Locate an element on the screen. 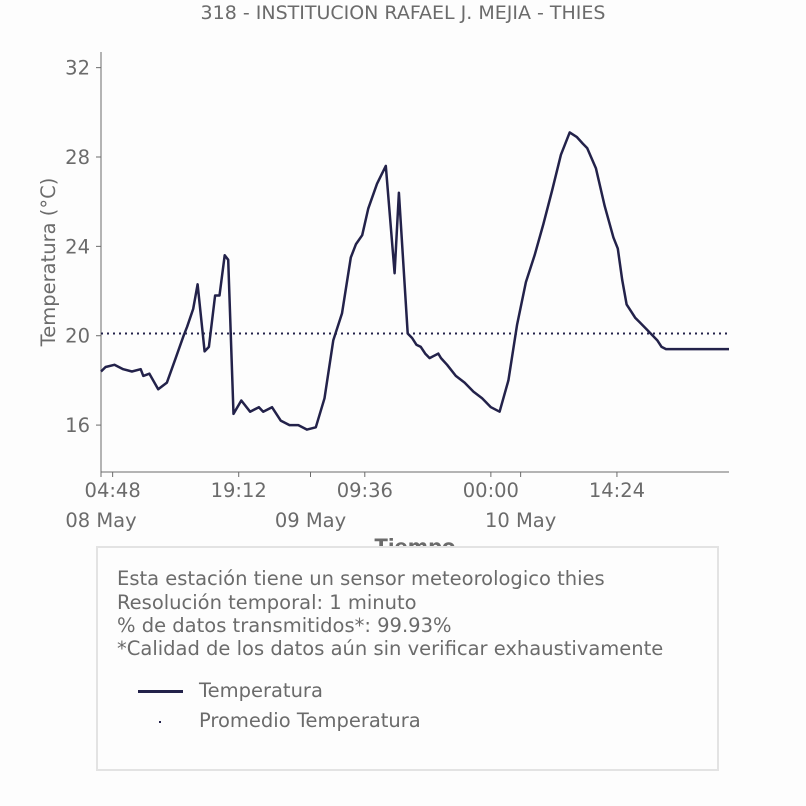 The width and height of the screenshot is (806, 806). date-tick-label: 10 May is located at coordinates (520, 520).